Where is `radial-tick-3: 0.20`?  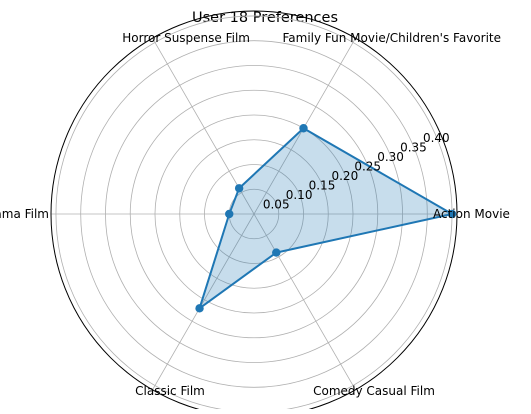
radial-tick-3: 0.20 is located at coordinates (344, 176).